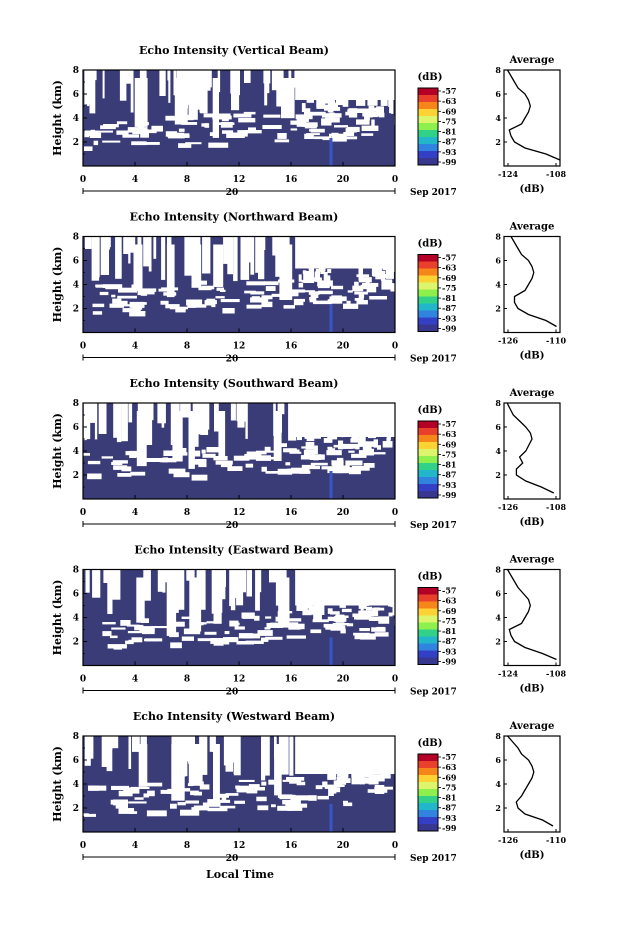 The height and width of the screenshot is (933, 618). I want to click on y-tick-label: 2, so click(76, 143).